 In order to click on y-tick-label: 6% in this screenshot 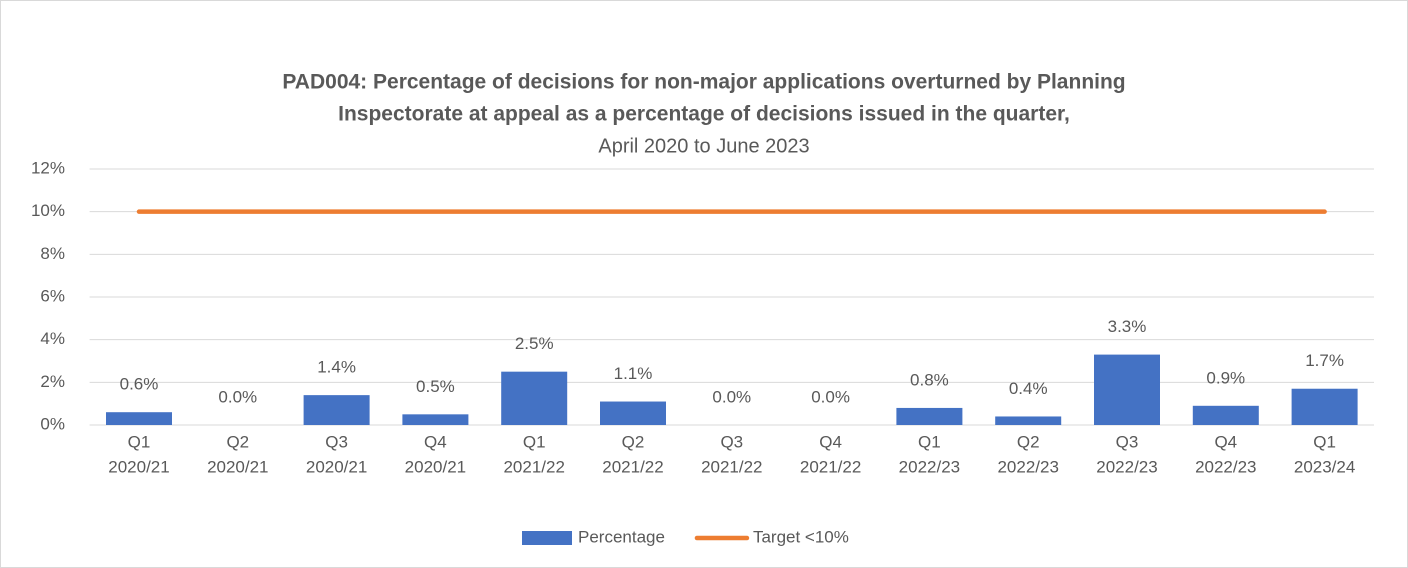, I will do `click(52, 295)`.